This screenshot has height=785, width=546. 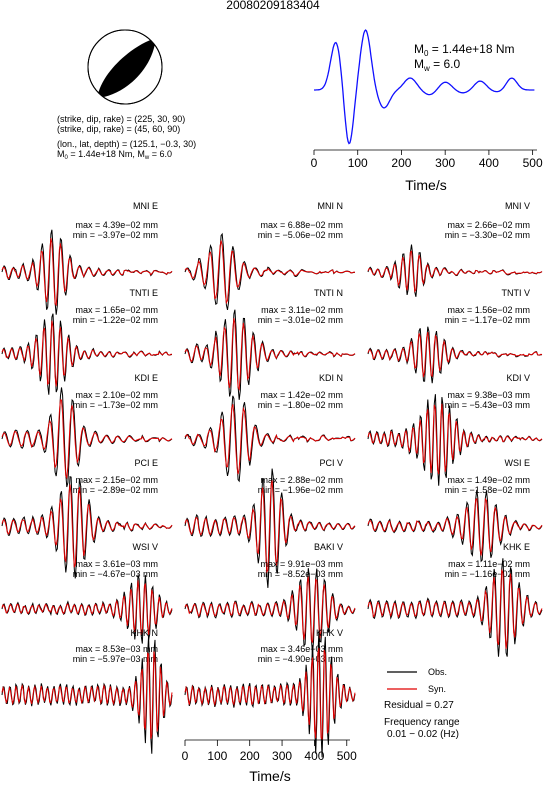 What do you see at coordinates (423, 734) in the screenshot?
I see `frequency-value: 0.01 − 0.02 (Hz)` at bounding box center [423, 734].